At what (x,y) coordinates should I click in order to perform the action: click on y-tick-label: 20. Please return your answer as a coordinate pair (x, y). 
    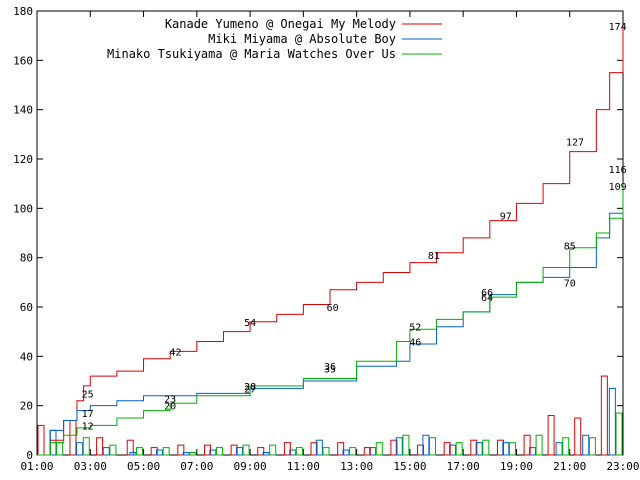
    Looking at the image, I should click on (26, 406).